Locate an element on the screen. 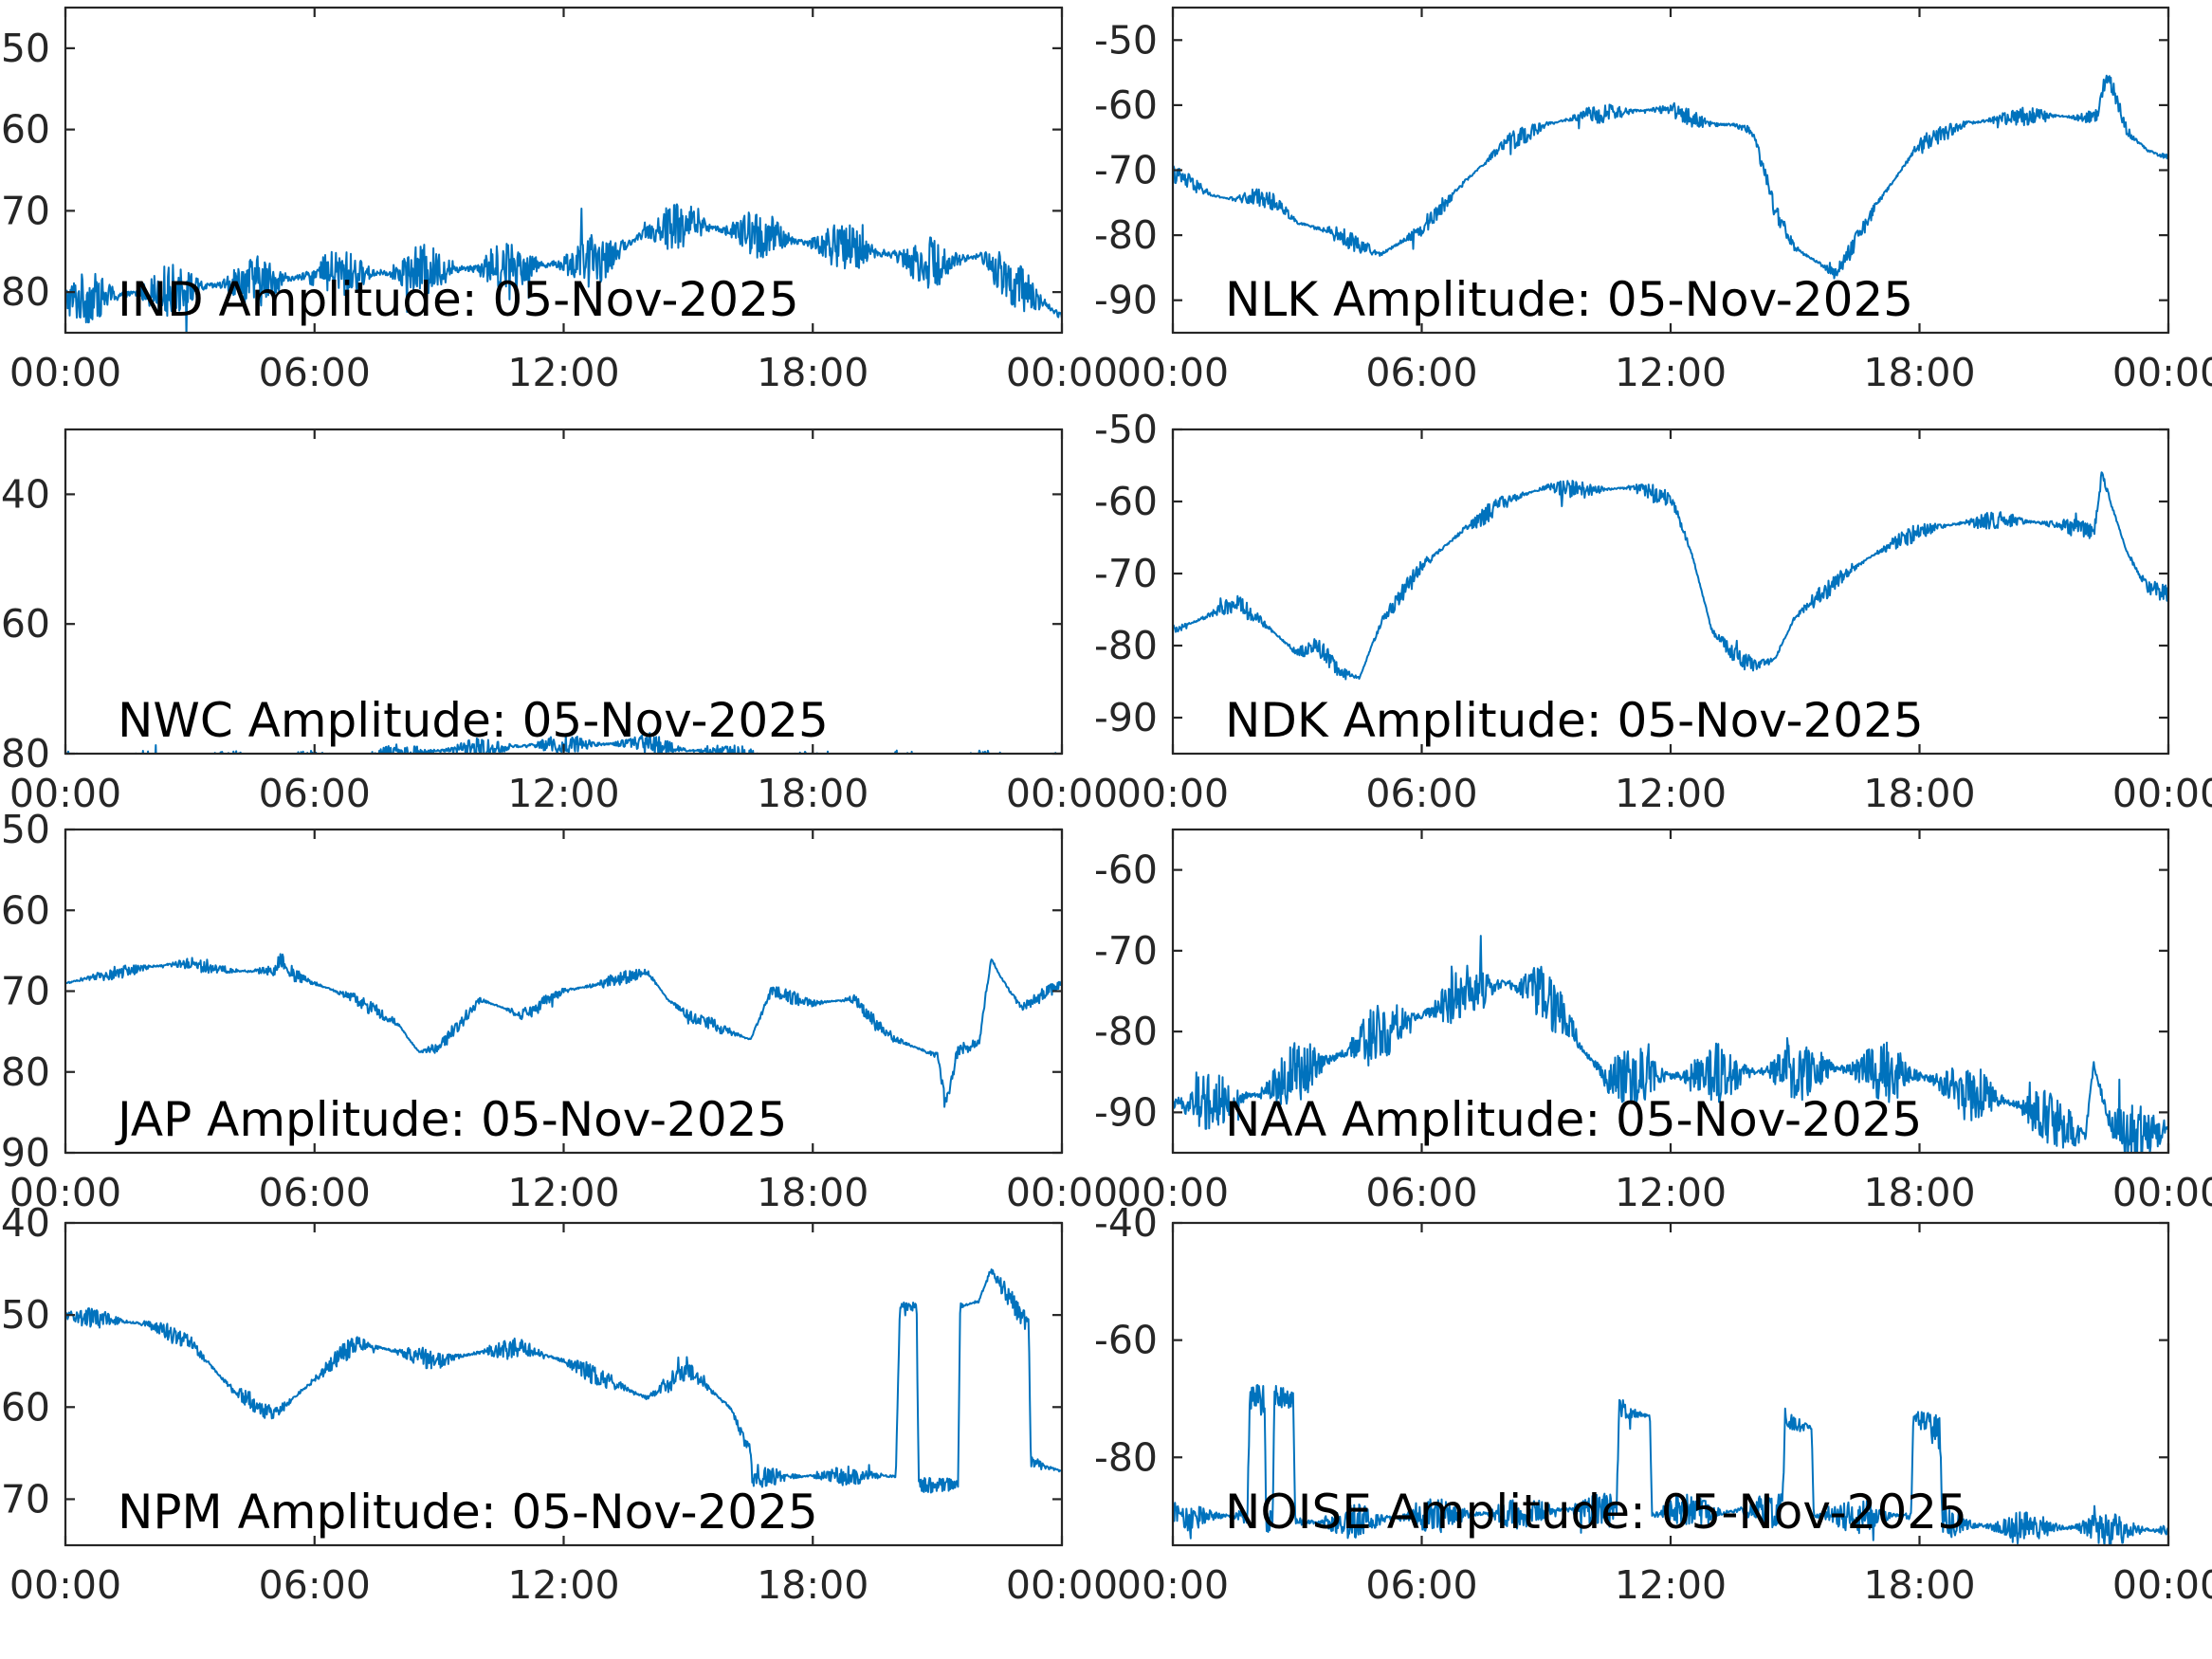  ndk-panel-title: NDK Amplitude: 05-Nov-2025 is located at coordinates (1574, 720).